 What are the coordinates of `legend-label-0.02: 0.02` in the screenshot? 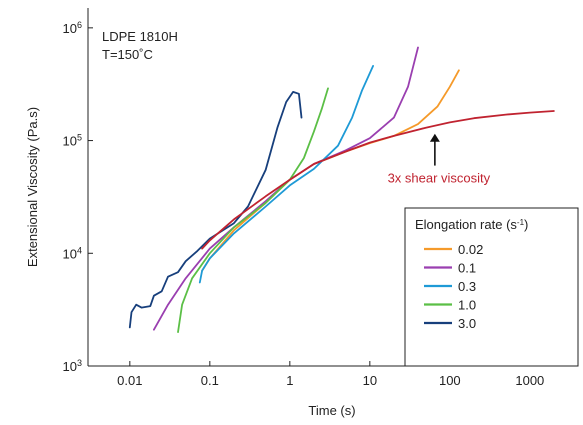 It's located at (470, 249).